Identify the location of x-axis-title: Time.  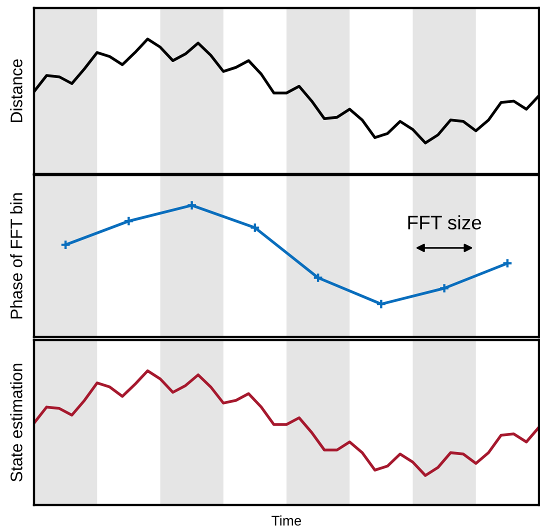
(287, 520).